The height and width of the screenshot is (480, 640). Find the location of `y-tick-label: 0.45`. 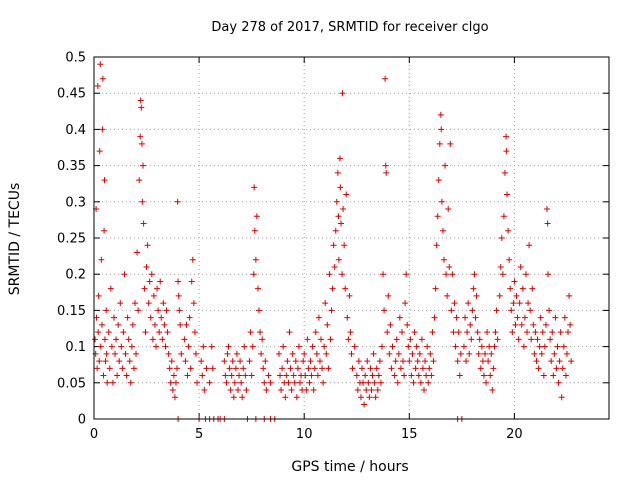

y-tick-label: 0.45 is located at coordinates (71, 94).